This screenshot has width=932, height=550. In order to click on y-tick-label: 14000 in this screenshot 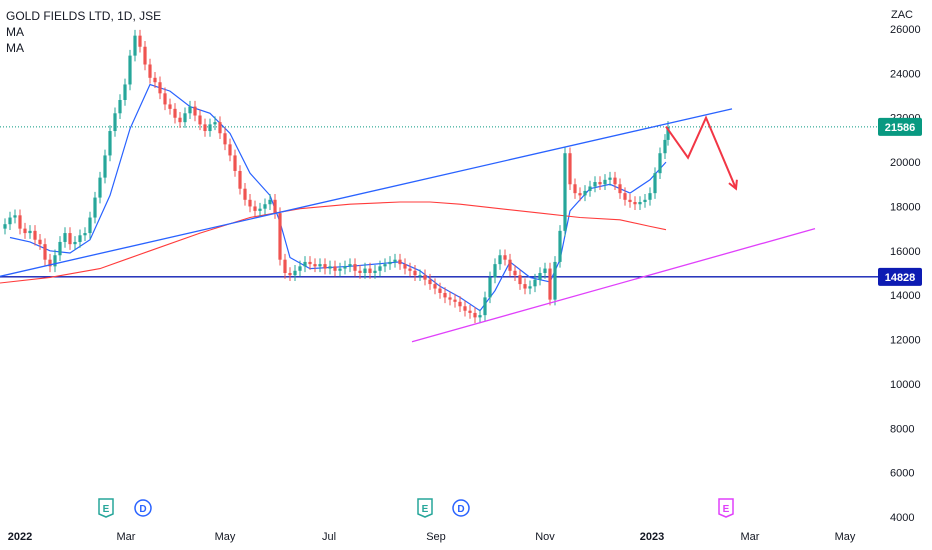, I will do `click(905, 296)`.